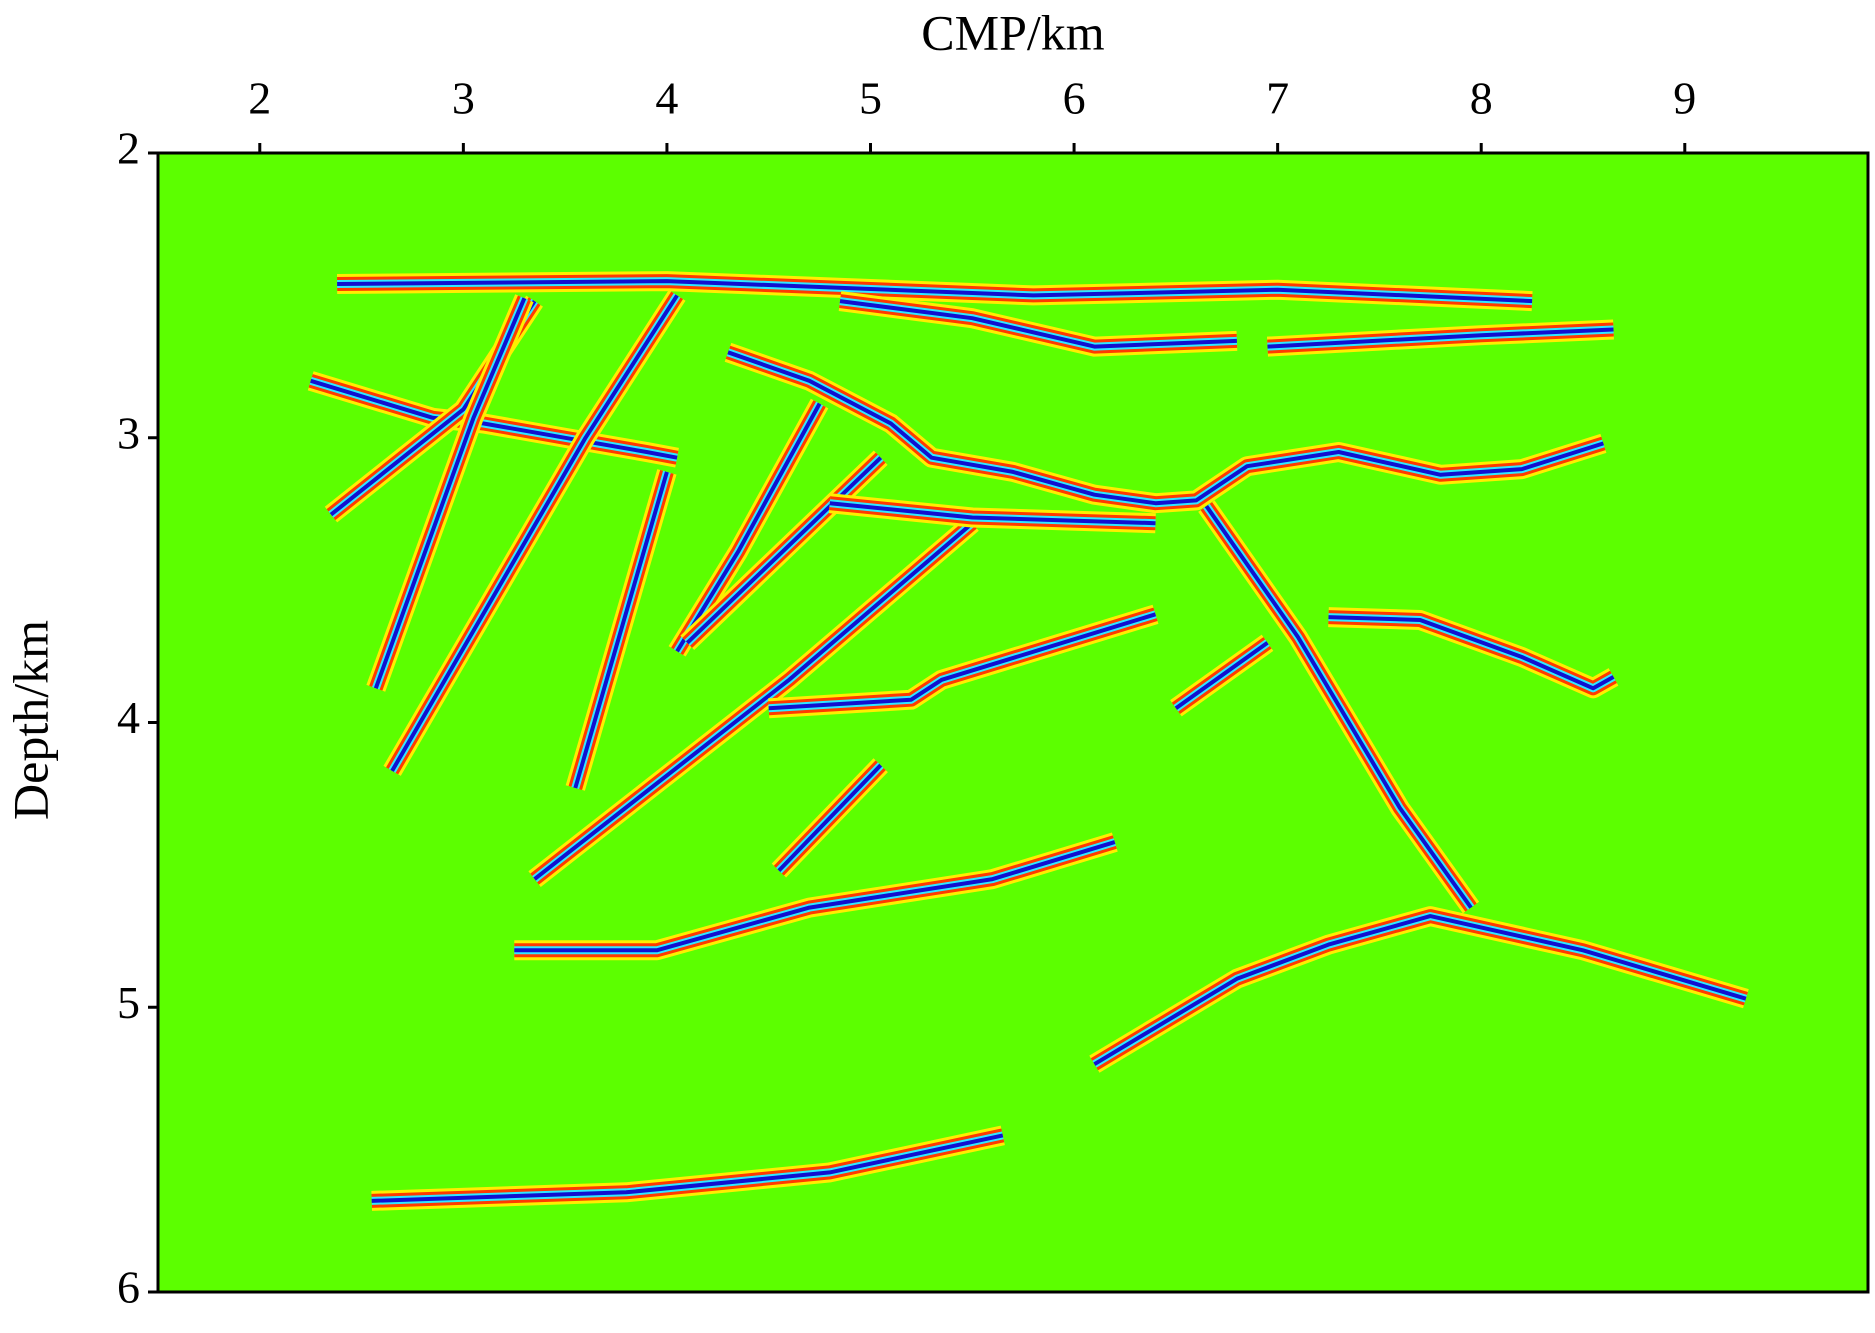  Describe the element at coordinates (1013, 32) in the screenshot. I see `x-axis-label: CMP/km` at that location.